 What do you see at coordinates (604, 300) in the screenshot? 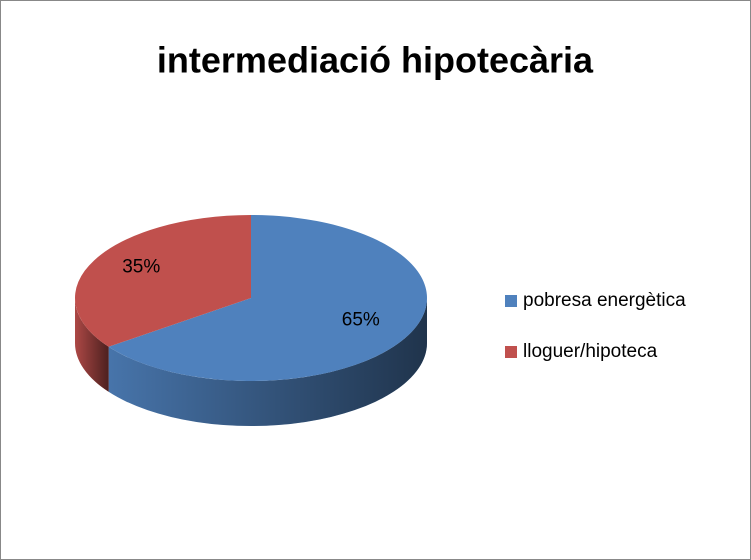
I see `legend-label: pobresa energètica` at bounding box center [604, 300].